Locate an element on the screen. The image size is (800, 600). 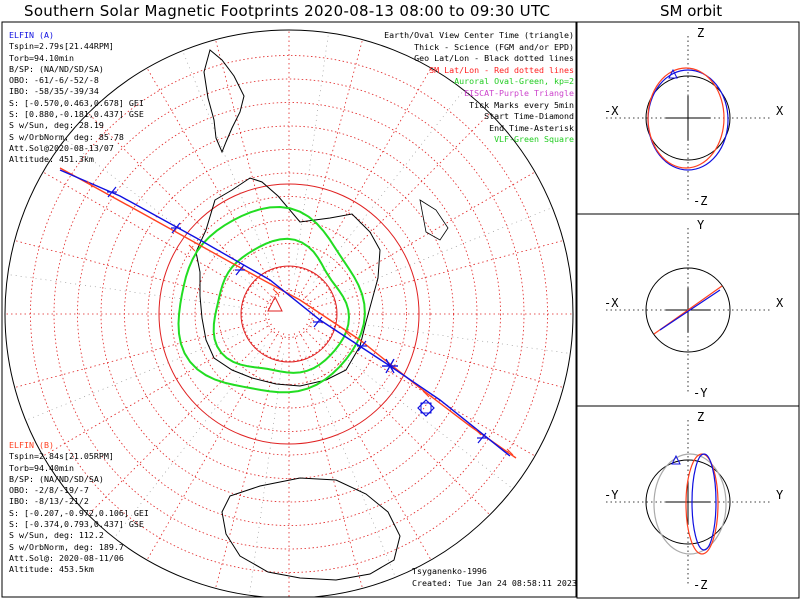
panel2-right-label: X is located at coordinates (780, 303).